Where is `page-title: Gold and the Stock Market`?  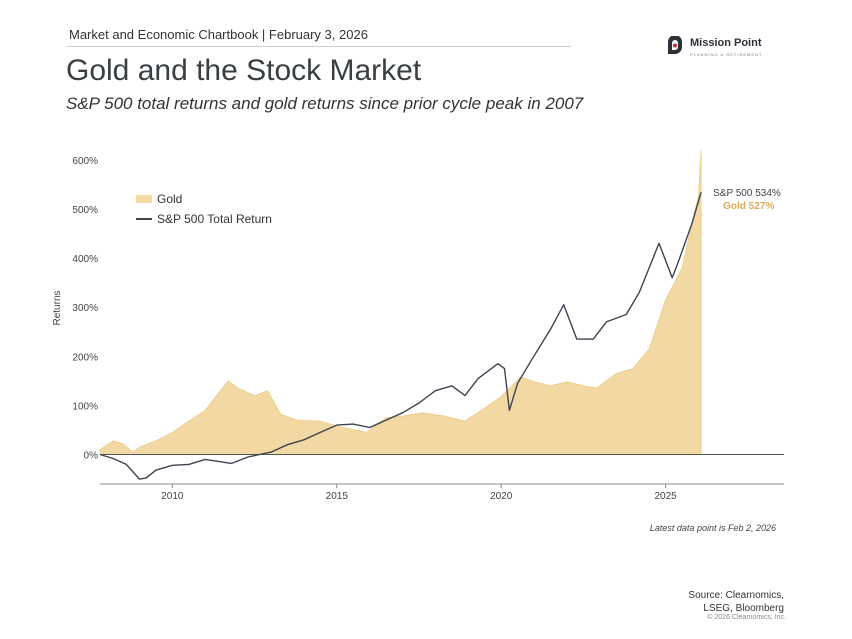 page-title: Gold and the Stock Market is located at coordinates (244, 70).